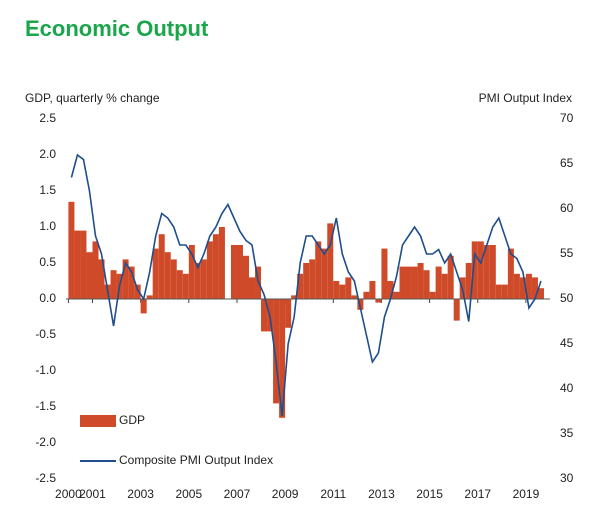 The image size is (600, 522). I want to click on y2-tick-label: 70, so click(567, 118).